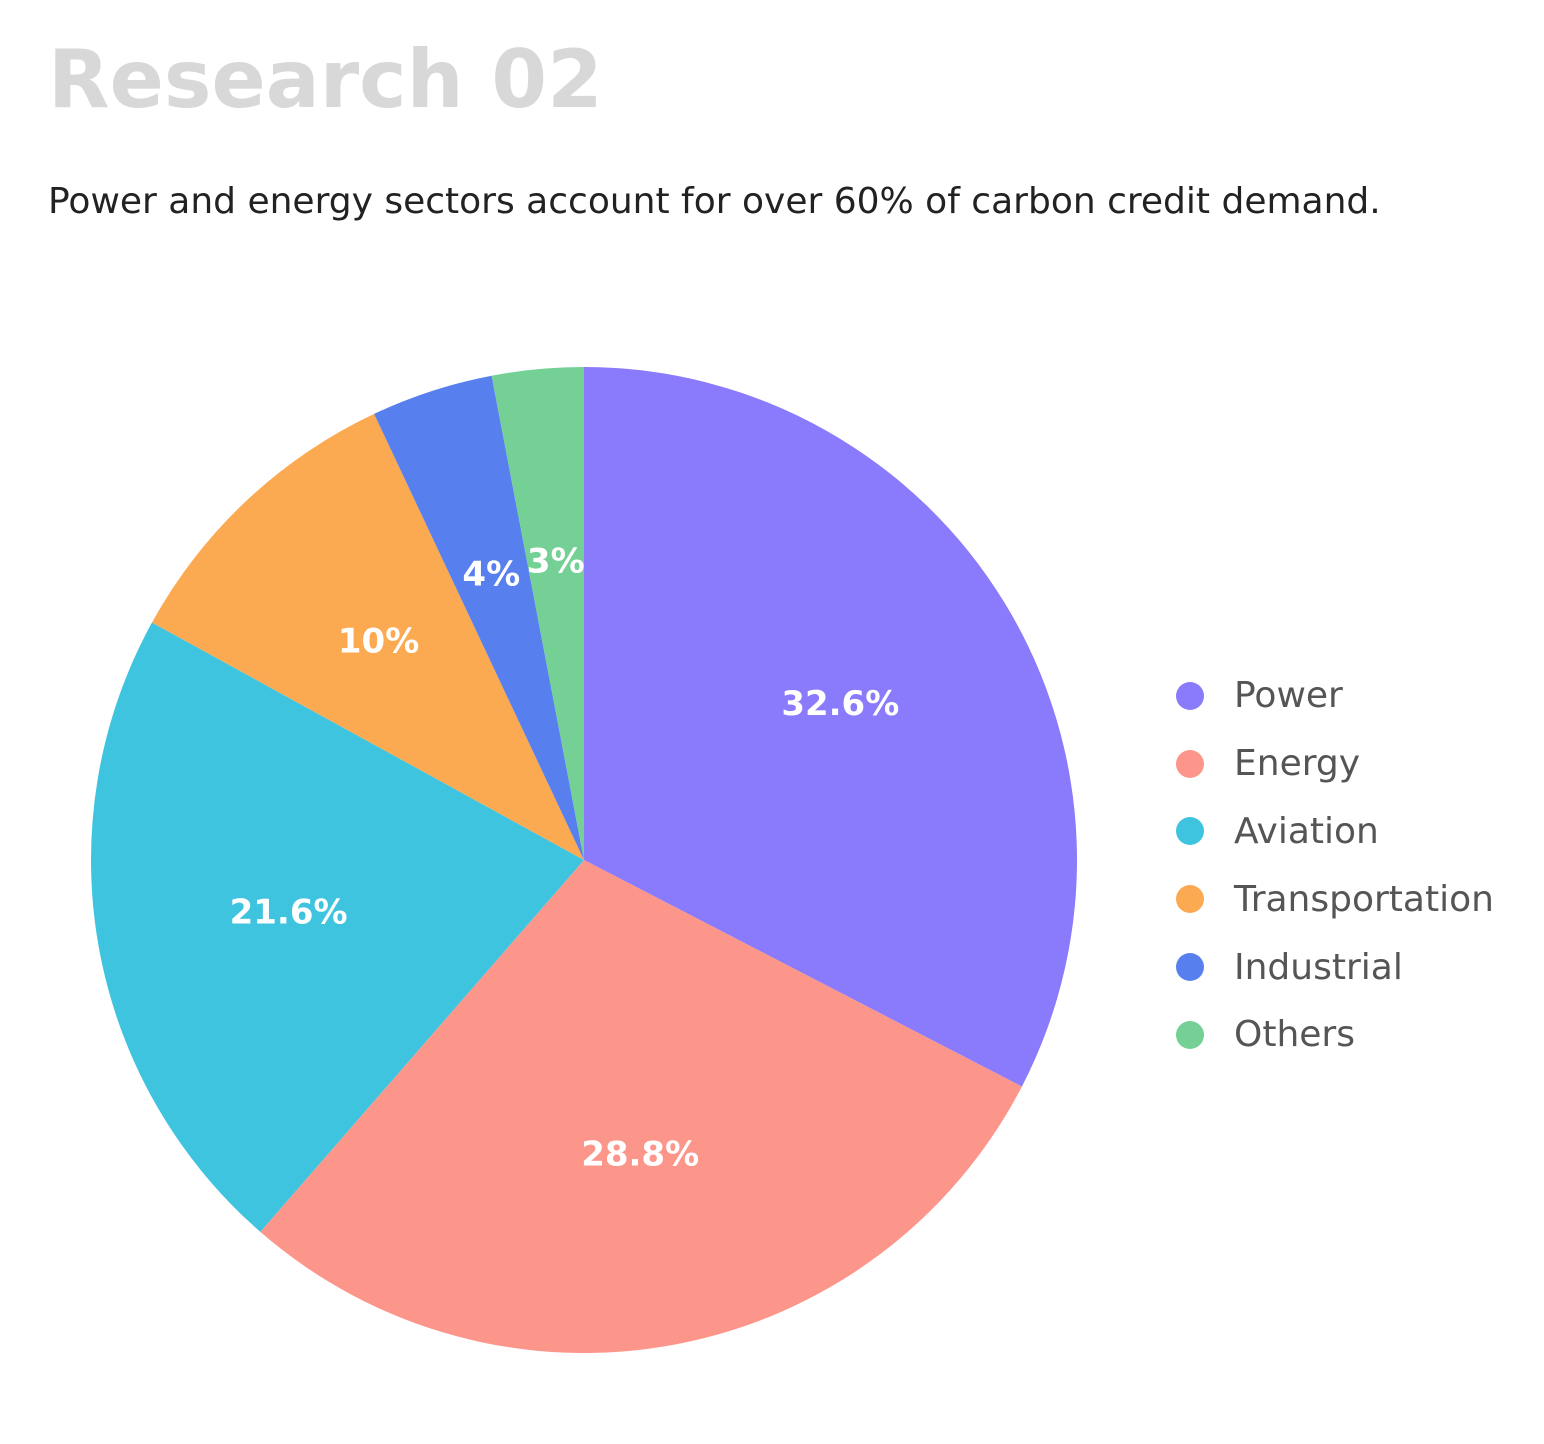 The height and width of the screenshot is (1444, 1544). I want to click on pie-slice-aviation, so click(337, 927).